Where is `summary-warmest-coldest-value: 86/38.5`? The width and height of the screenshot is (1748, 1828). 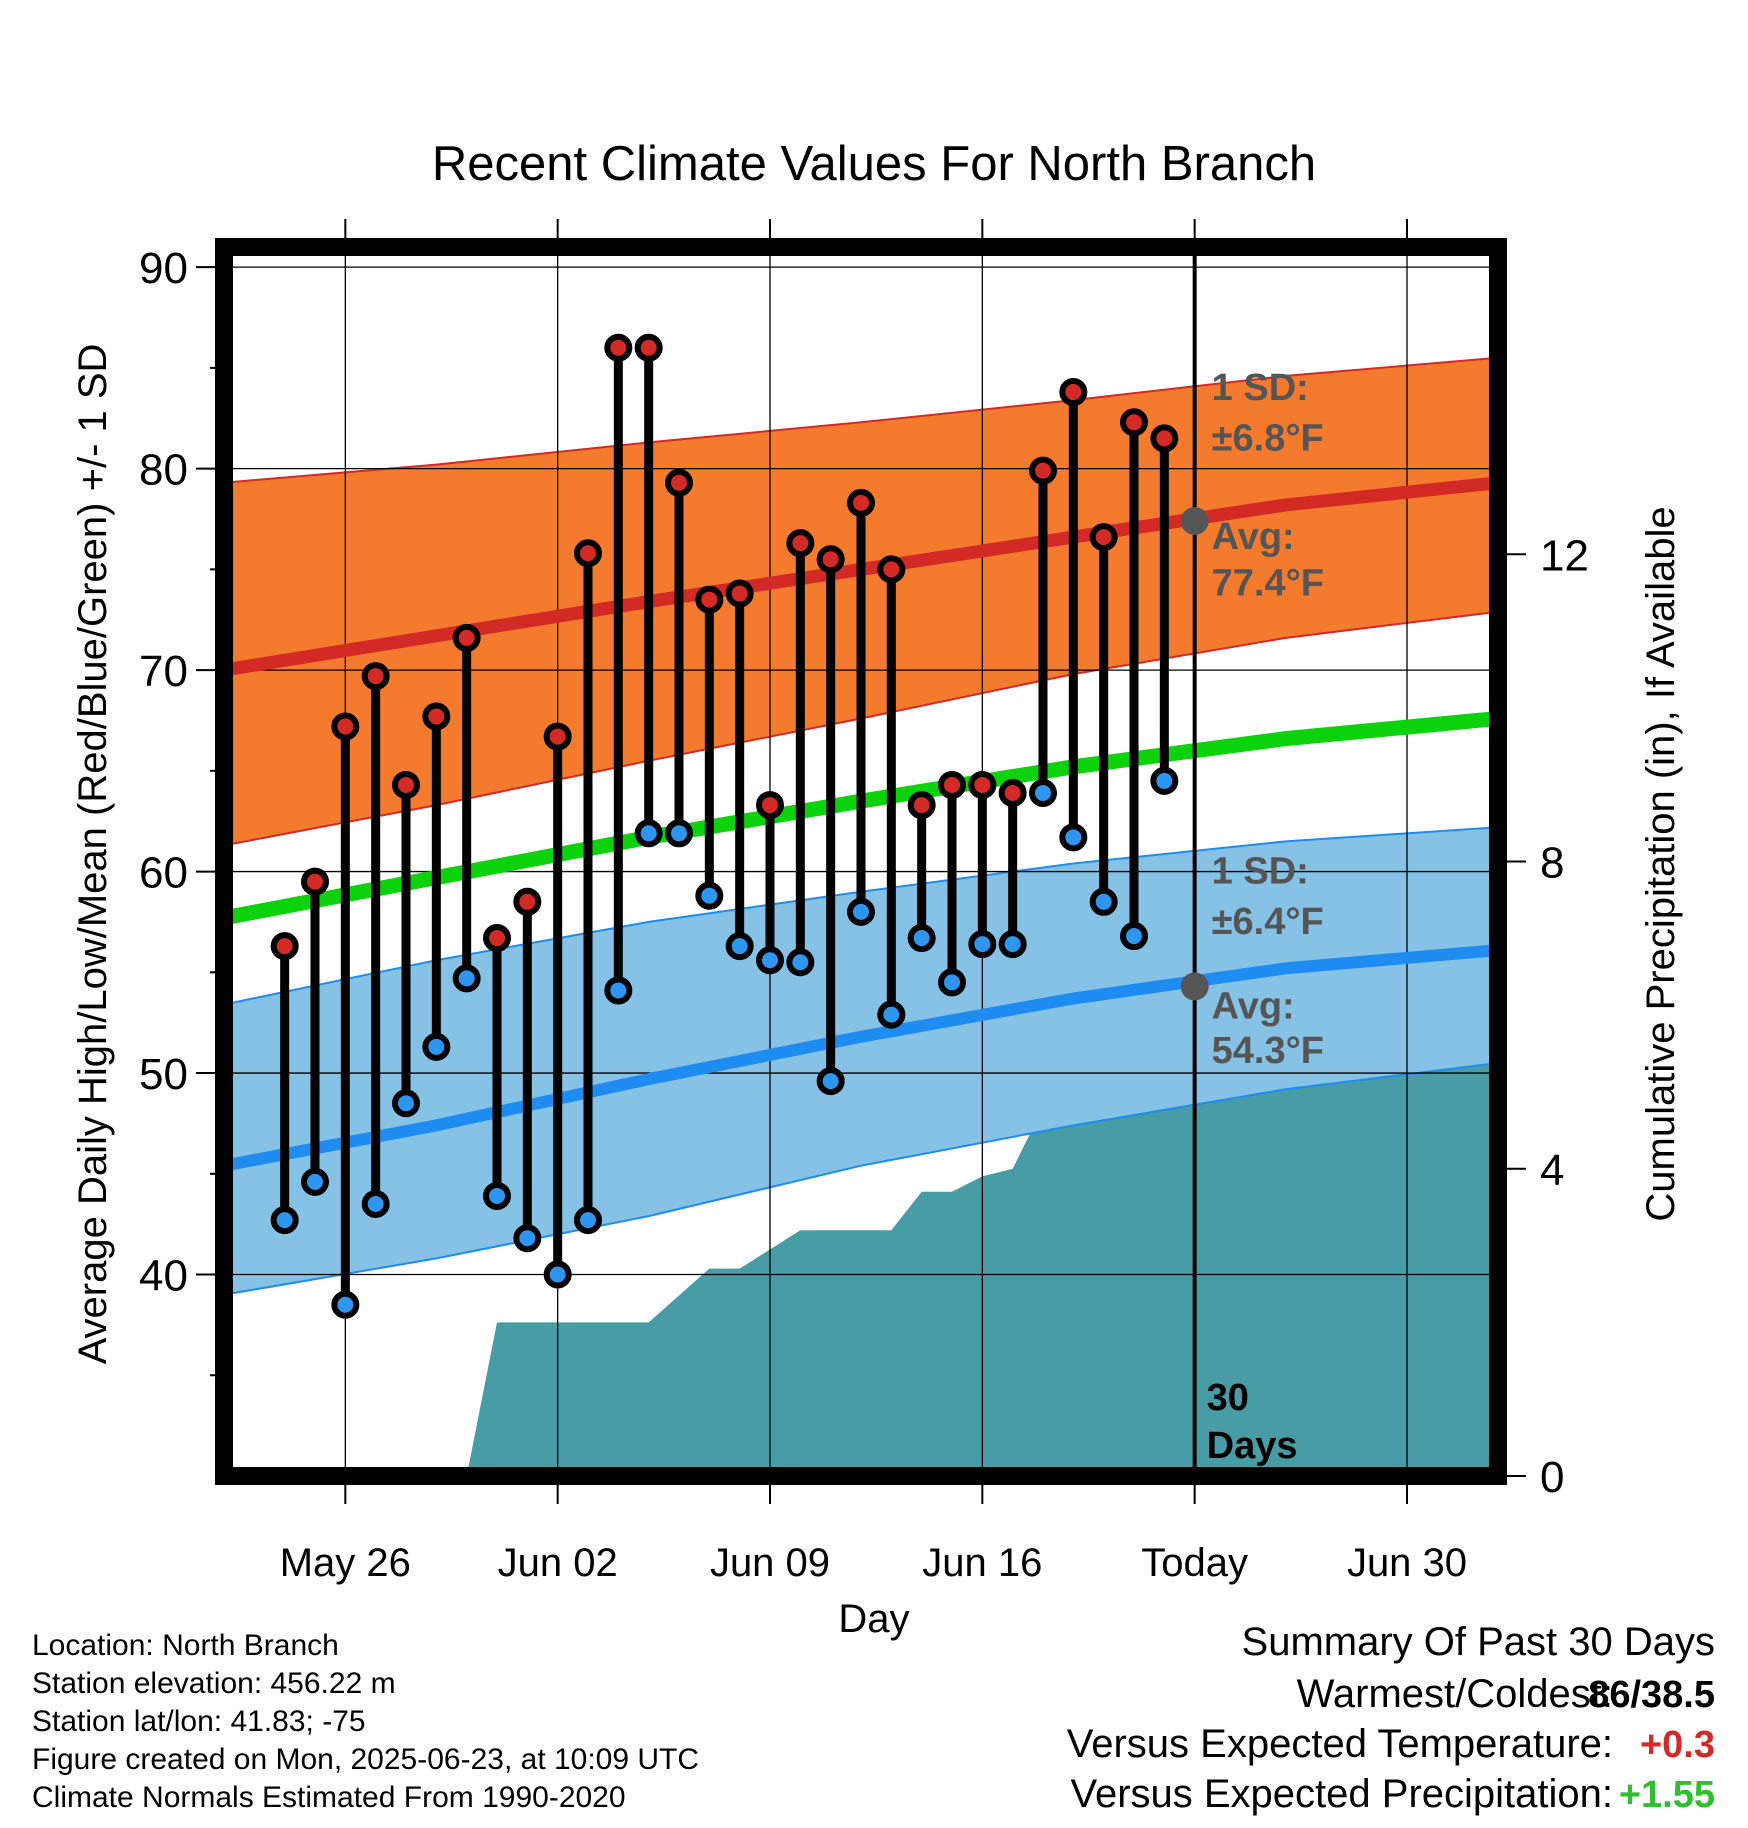 summary-warmest-coldest-value: 86/38.5 is located at coordinates (1651, 1695).